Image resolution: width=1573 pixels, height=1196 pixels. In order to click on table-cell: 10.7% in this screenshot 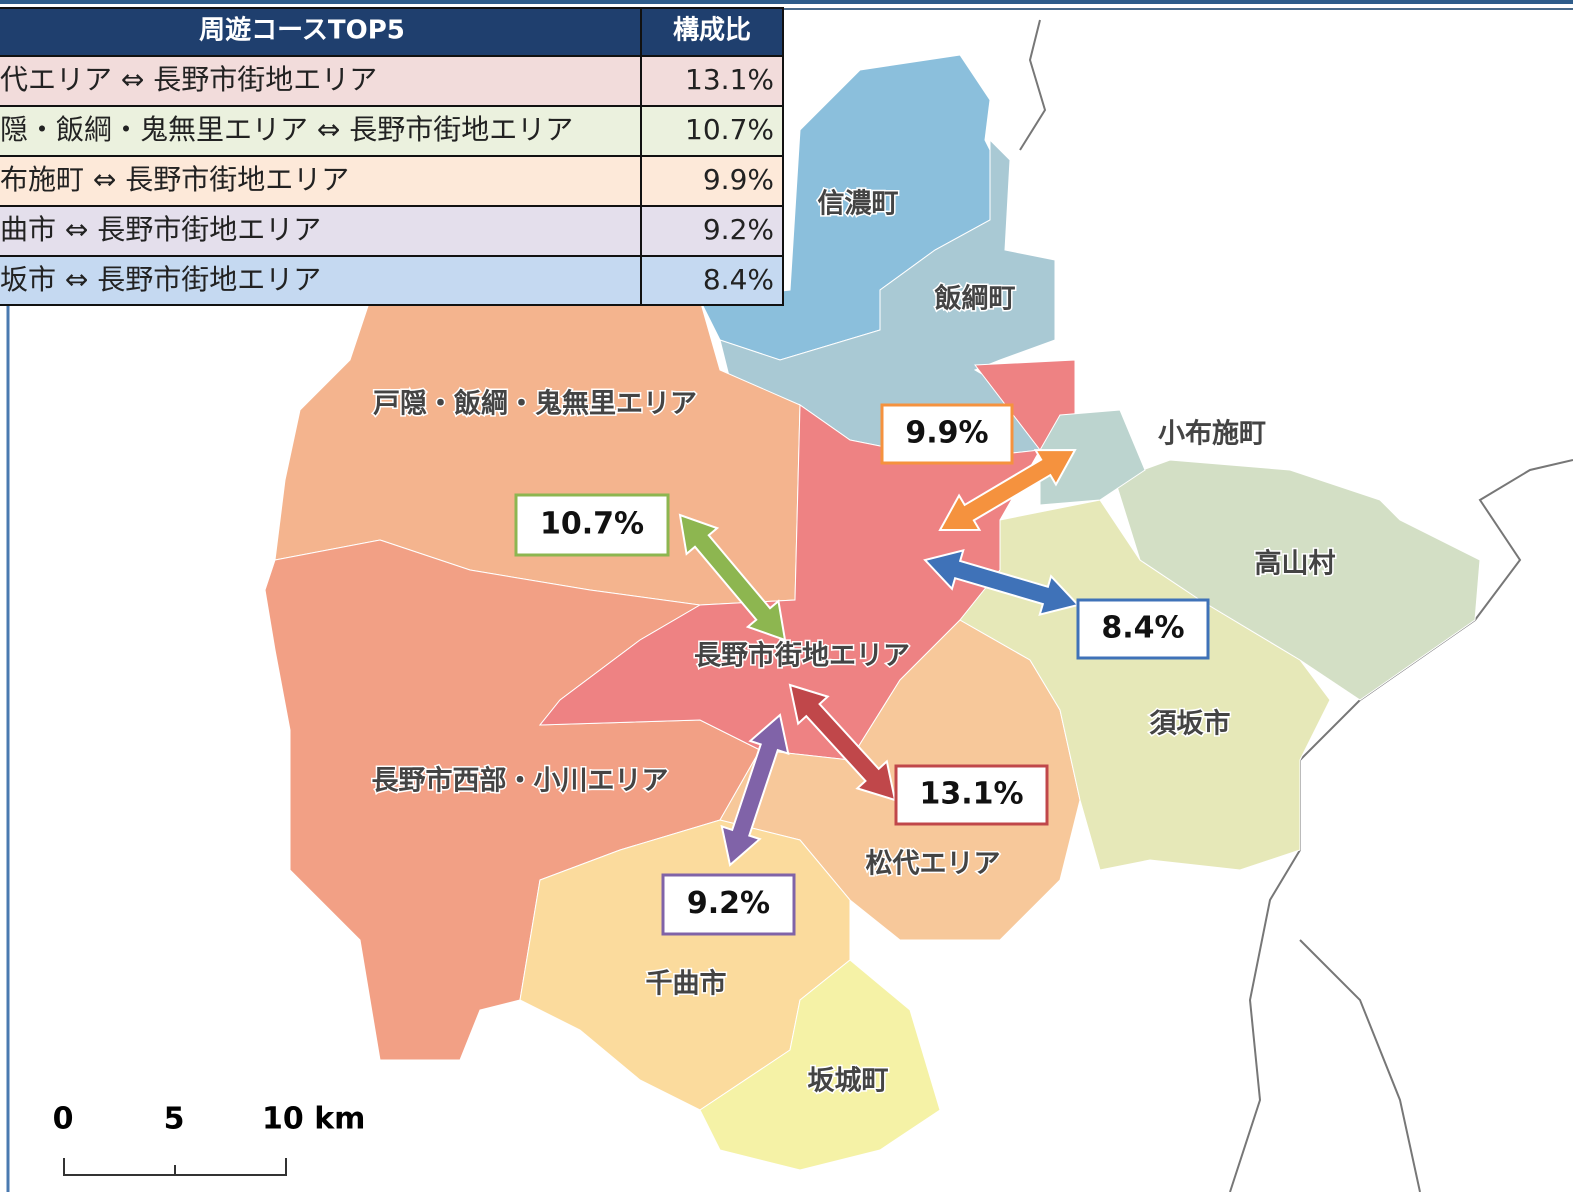, I will do `click(729, 129)`.